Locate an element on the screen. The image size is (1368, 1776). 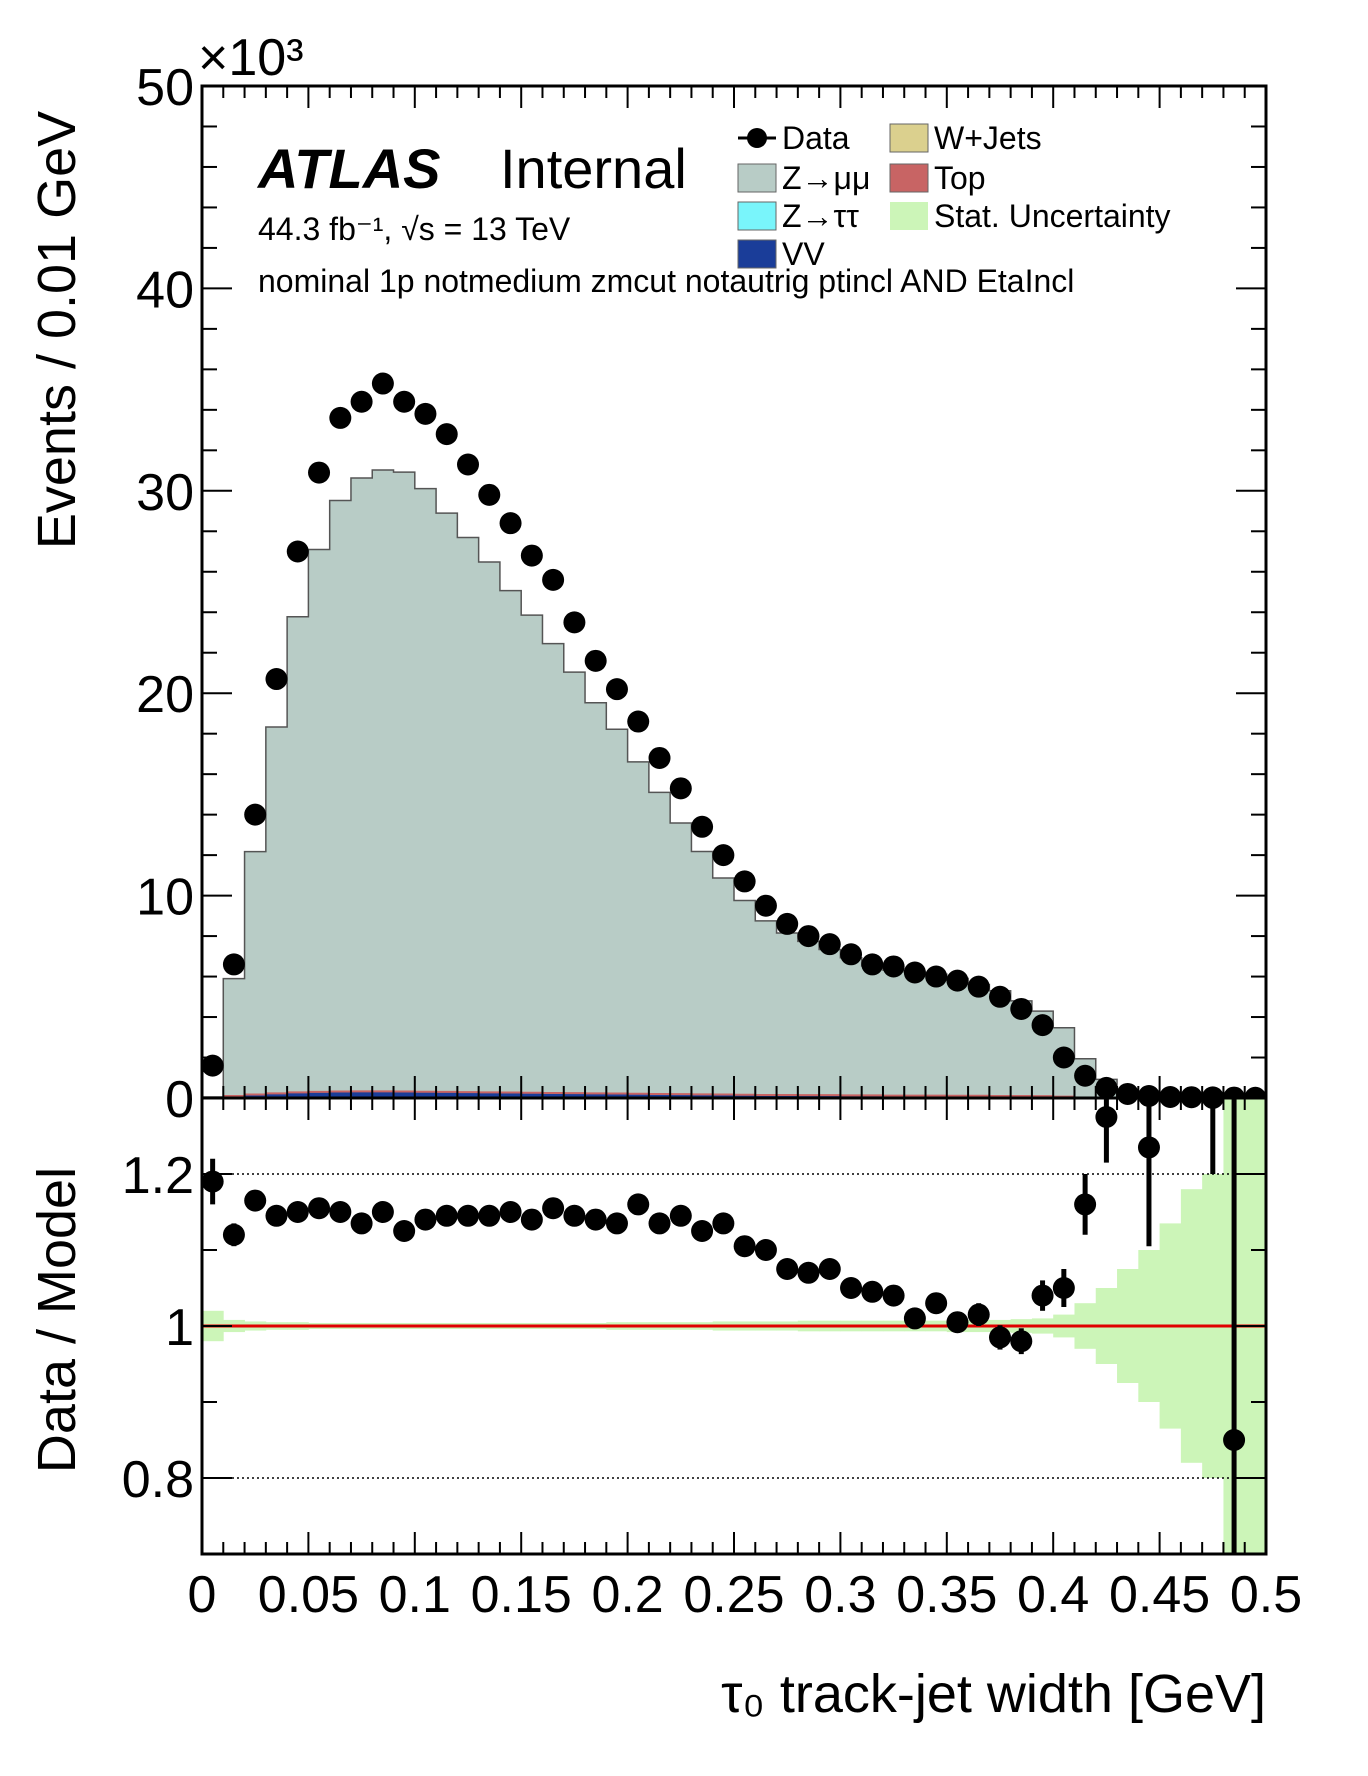
y-tick-label: 10 is located at coordinates (165, 898).